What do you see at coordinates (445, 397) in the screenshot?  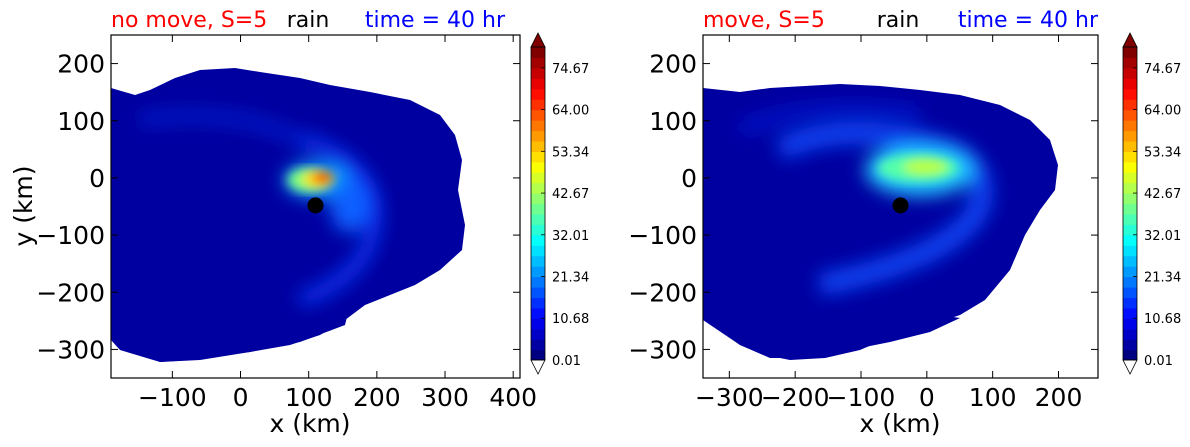 I see `x-tick-label: 300` at bounding box center [445, 397].